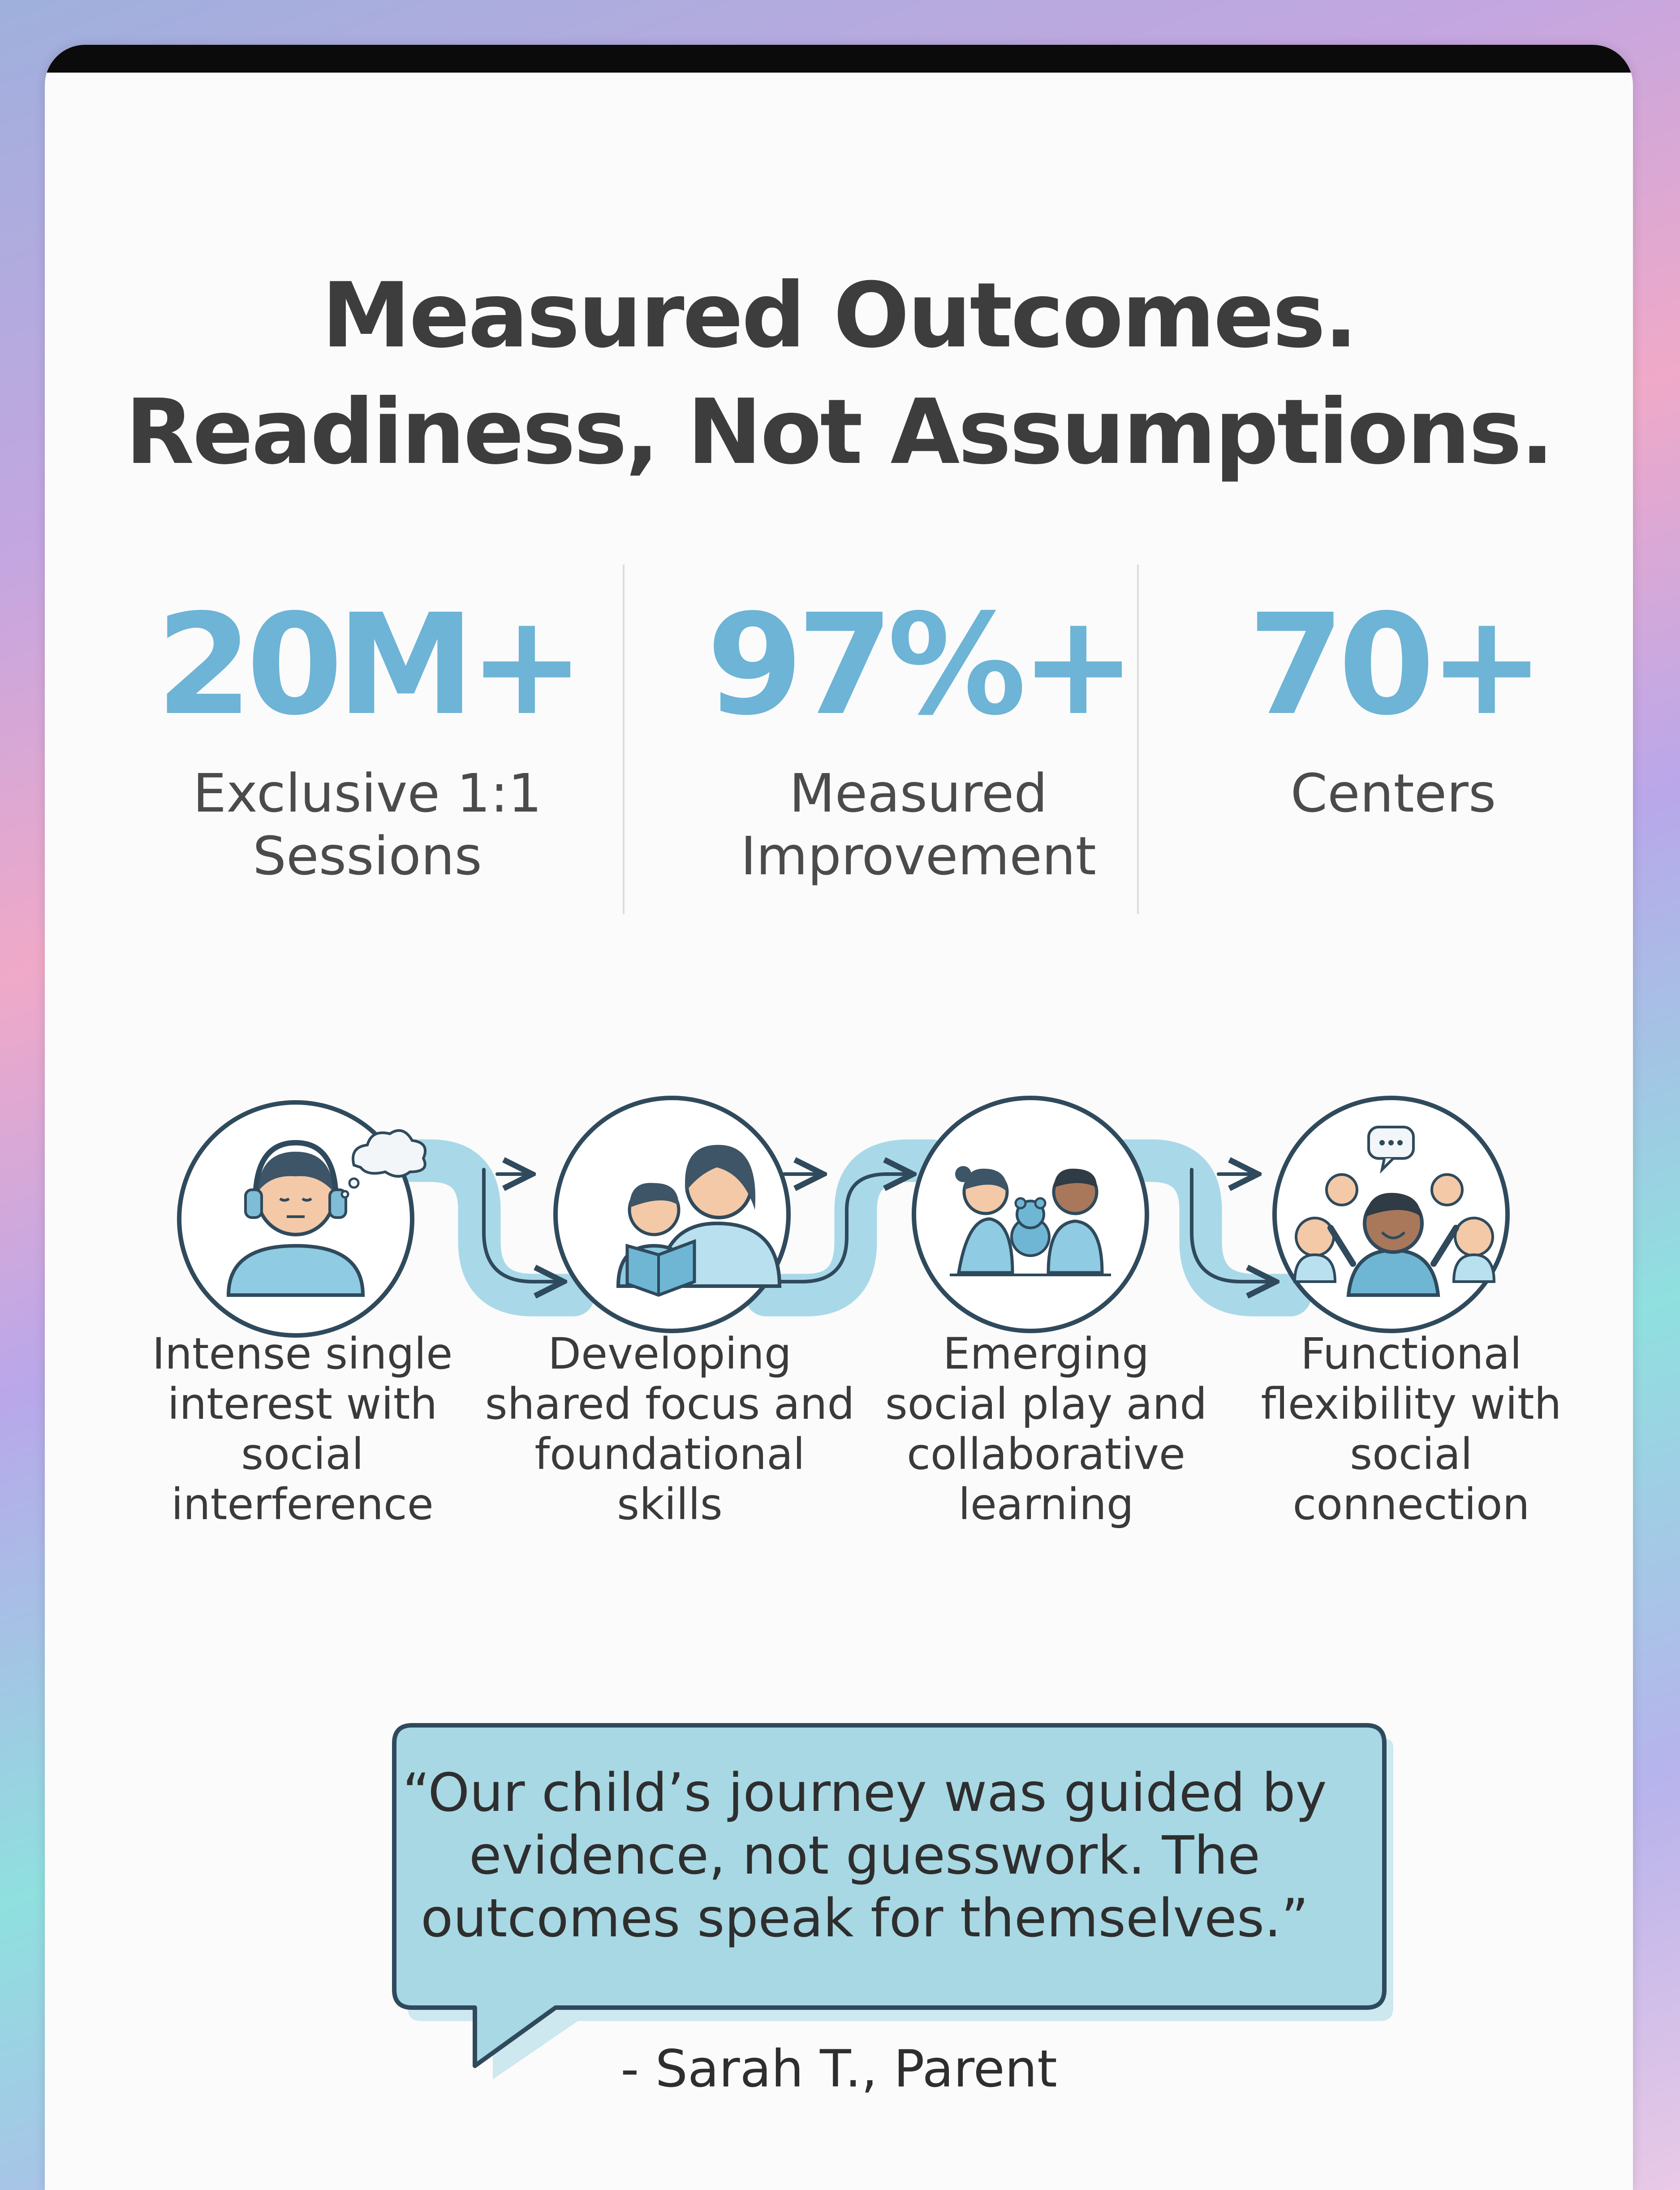 This screenshot has width=1680, height=2190. I want to click on stat-label: Centers, so click(1393, 793).